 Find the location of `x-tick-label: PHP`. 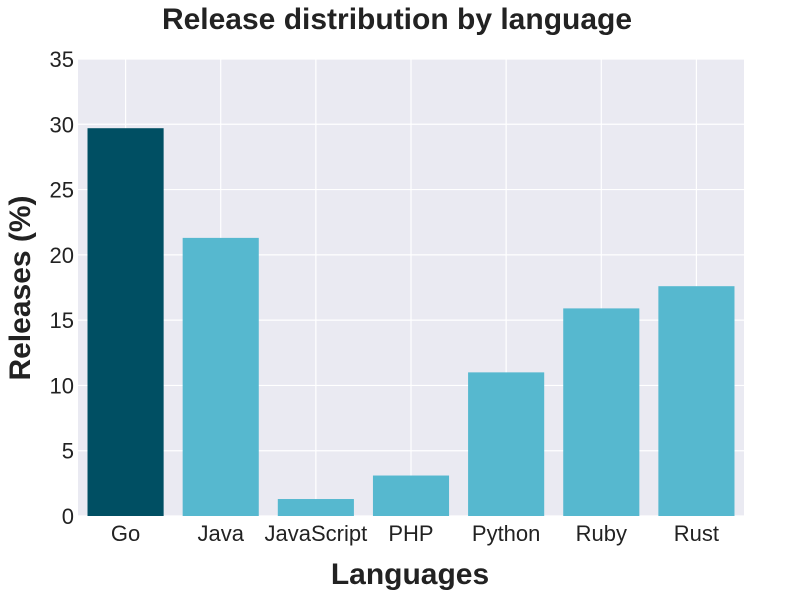

x-tick-label: PHP is located at coordinates (410, 533).